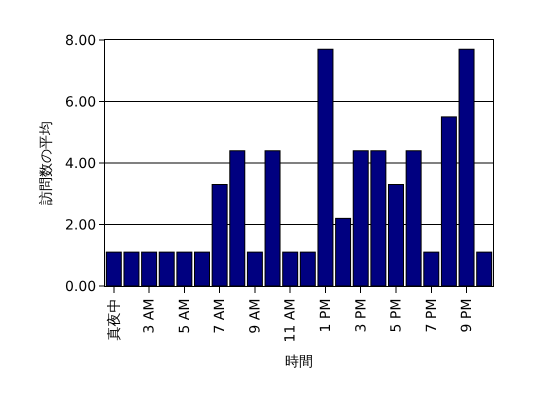 This screenshot has height=398, width=548. Describe the element at coordinates (299, 362) in the screenshot. I see `x-axis-title: 時間` at that location.